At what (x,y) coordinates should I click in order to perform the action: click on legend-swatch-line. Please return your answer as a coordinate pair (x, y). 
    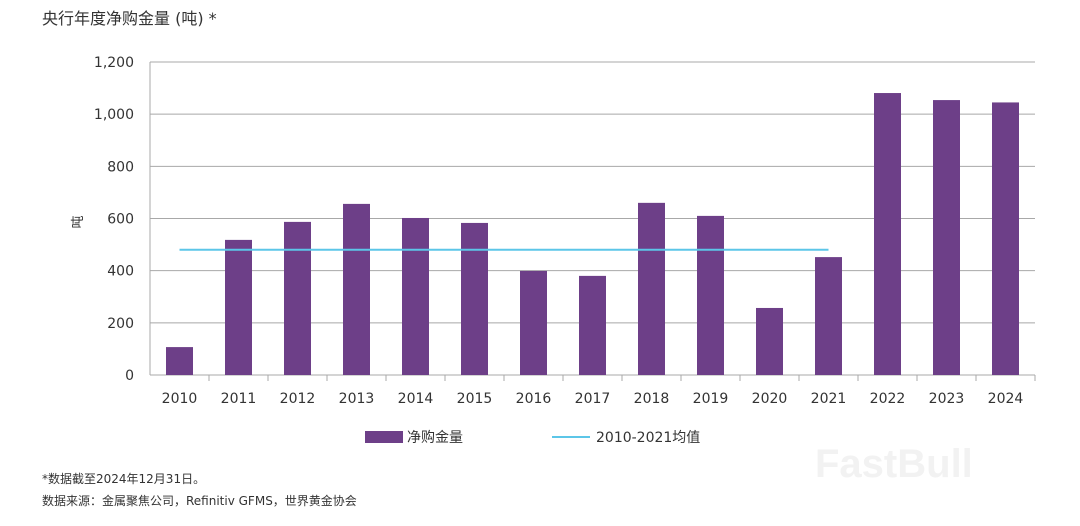
    Looking at the image, I should click on (571, 437).